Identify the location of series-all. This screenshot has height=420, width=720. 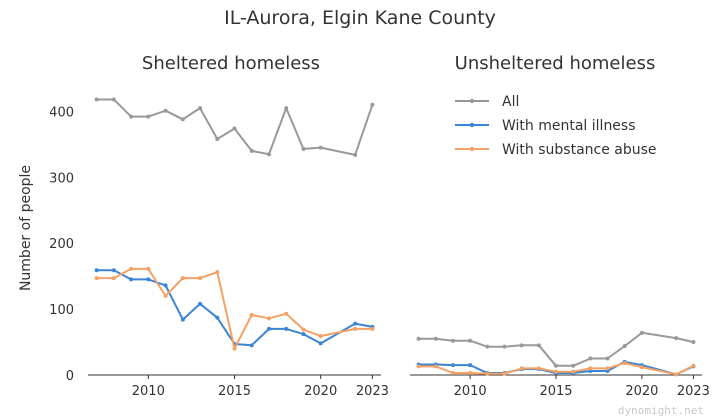
(234, 127).